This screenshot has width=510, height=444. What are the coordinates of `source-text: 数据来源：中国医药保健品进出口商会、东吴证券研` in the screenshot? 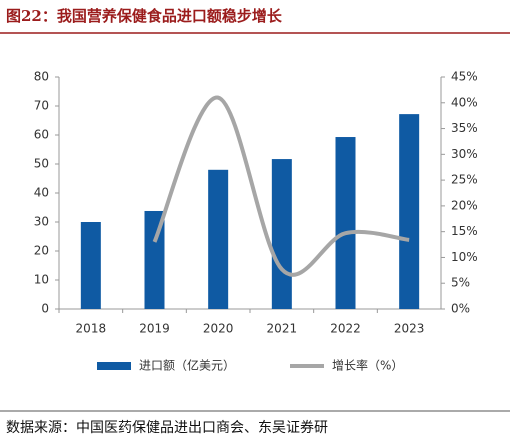 It's located at (167, 428).